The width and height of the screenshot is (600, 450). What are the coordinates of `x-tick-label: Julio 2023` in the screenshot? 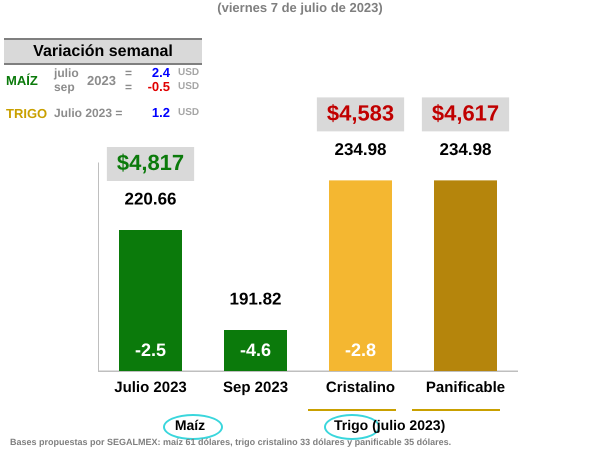 It's located at (150, 387).